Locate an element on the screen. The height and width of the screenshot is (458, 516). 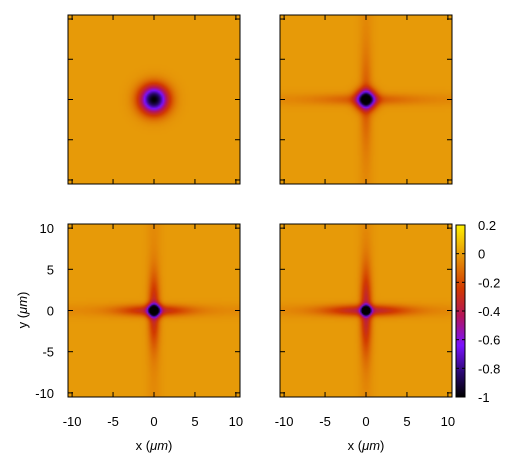
panel-frame-top-left is located at coordinates (154, 99).